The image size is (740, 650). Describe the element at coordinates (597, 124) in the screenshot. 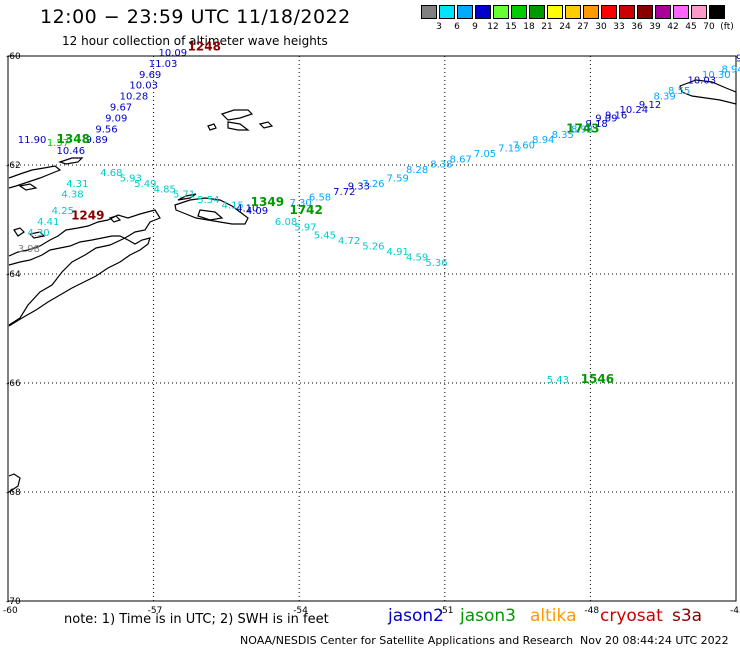

I see `wave-height-value: 9.18` at that location.